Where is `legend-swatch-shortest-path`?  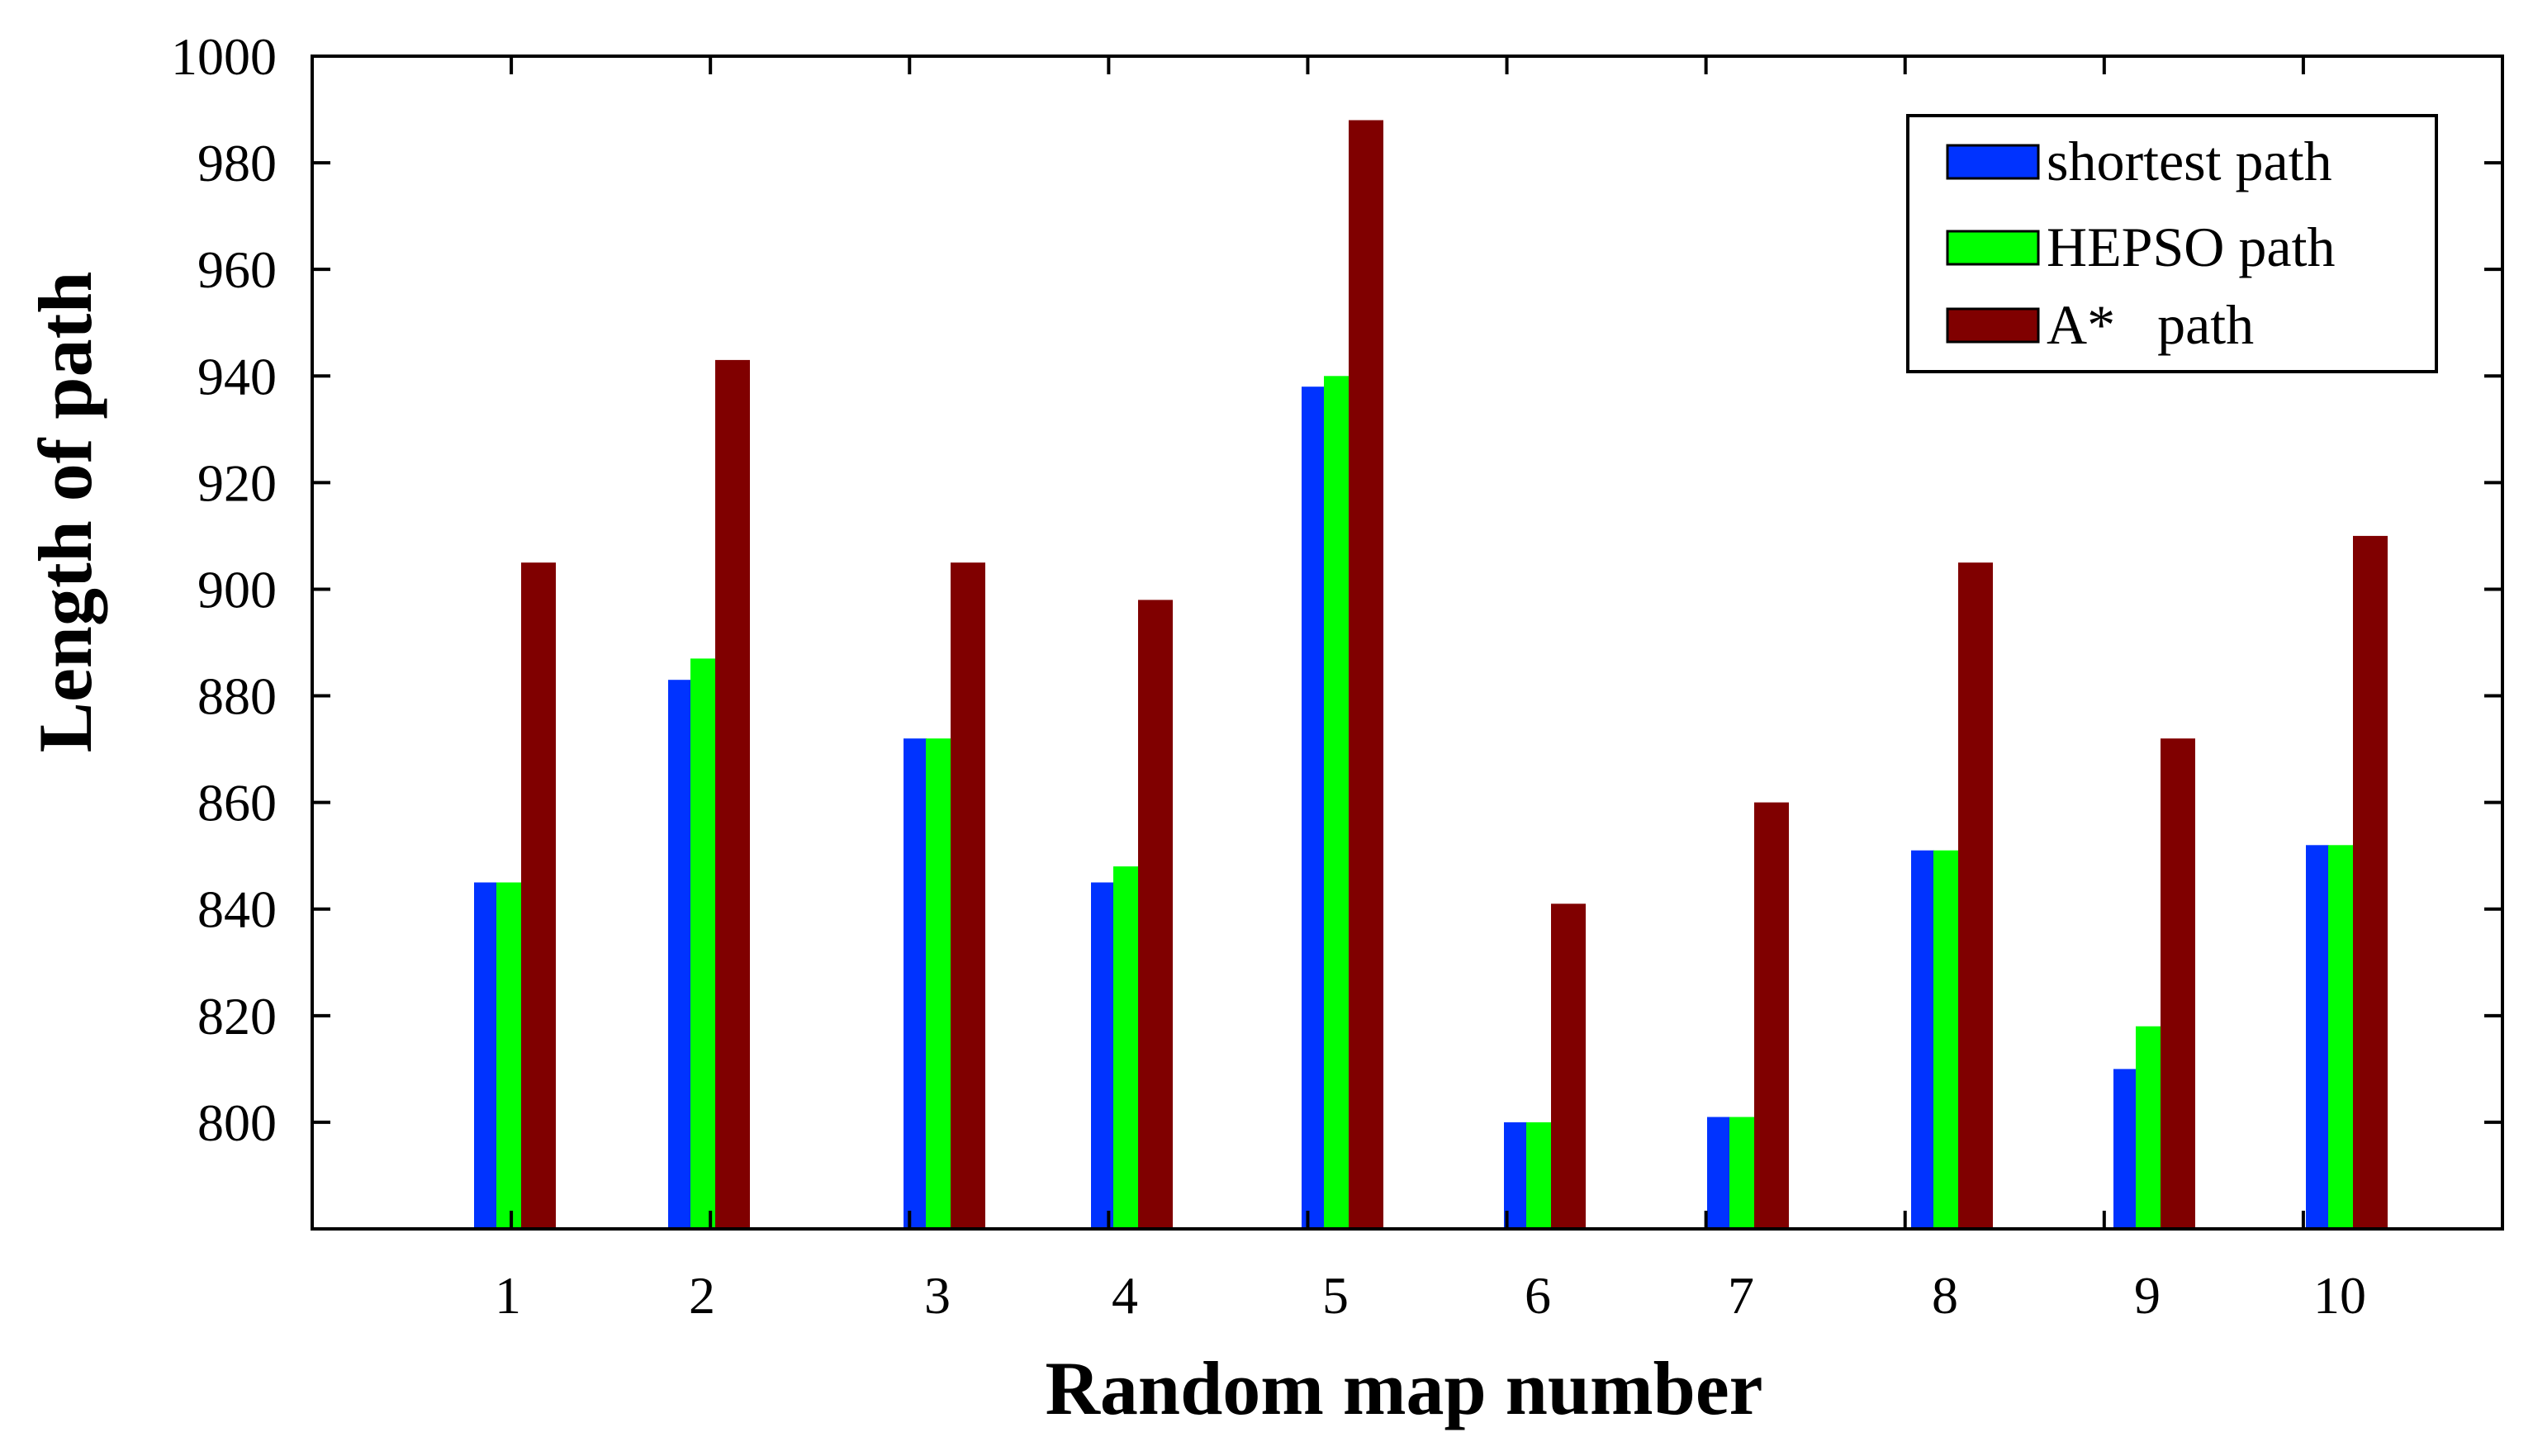
legend-swatch-shortest-path is located at coordinates (1993, 162).